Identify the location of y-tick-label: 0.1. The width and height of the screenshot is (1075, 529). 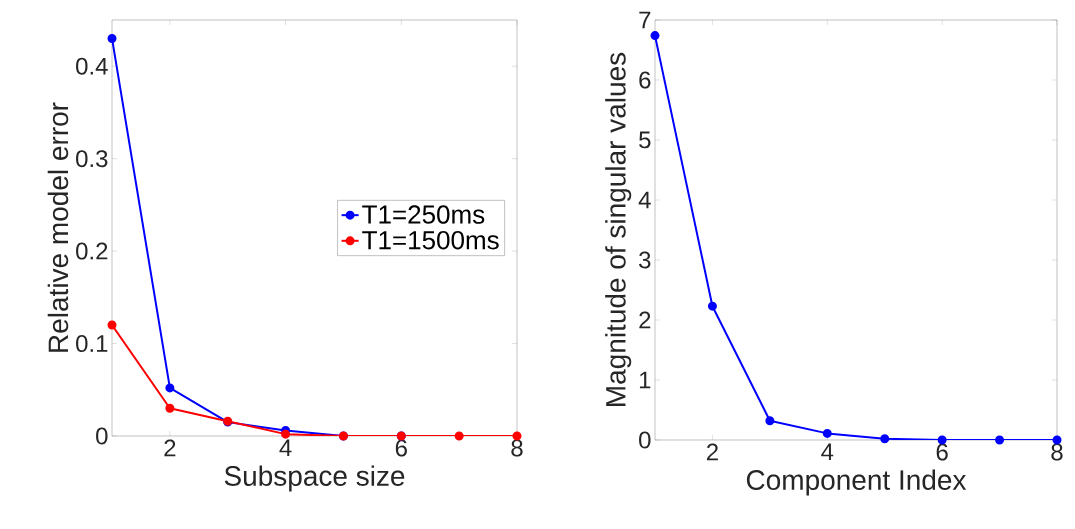
(92, 344).